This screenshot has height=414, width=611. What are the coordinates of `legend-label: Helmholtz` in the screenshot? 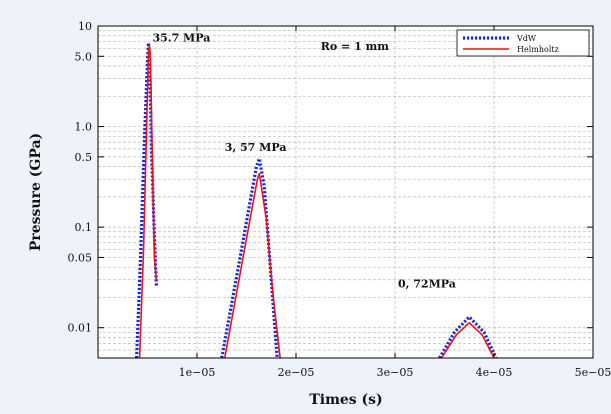 It's located at (538, 49).